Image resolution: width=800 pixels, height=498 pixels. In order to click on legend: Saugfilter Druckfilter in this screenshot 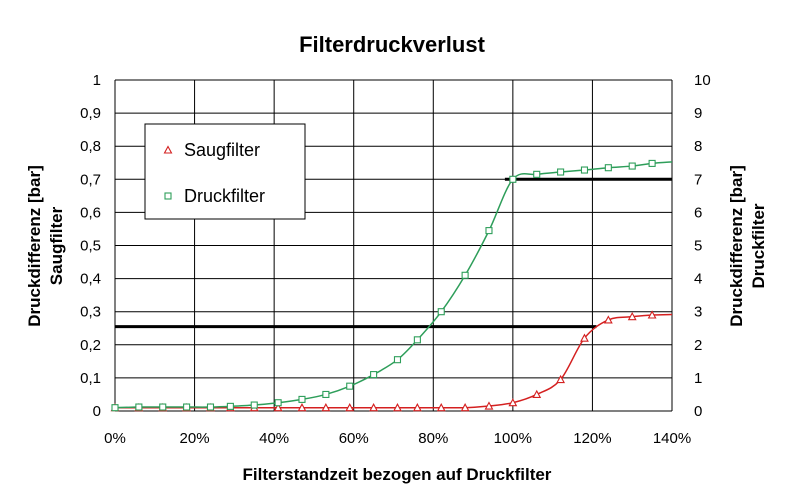, I will do `click(225, 171)`.